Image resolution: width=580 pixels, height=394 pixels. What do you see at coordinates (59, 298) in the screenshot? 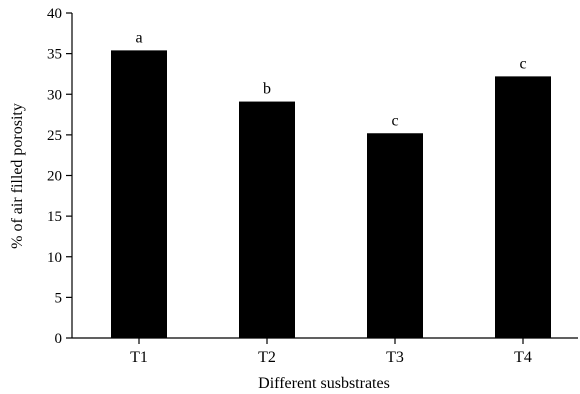
I see `y-tick-label: 5` at bounding box center [59, 298].